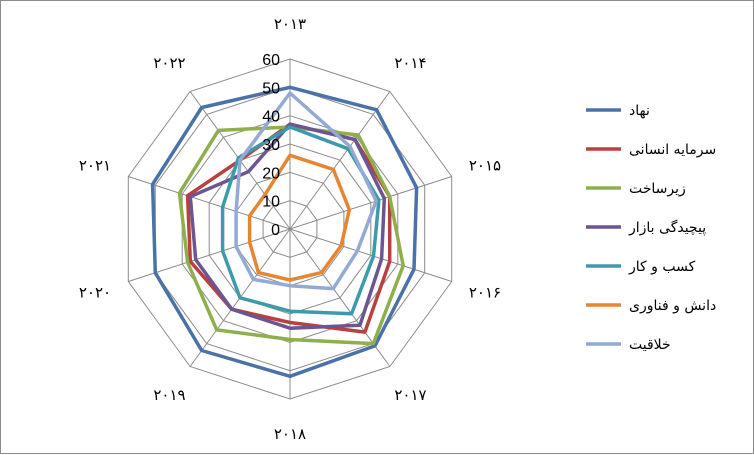  What do you see at coordinates (485, 292) in the screenshot?
I see `category-label: ۲۰۱۶` at bounding box center [485, 292].